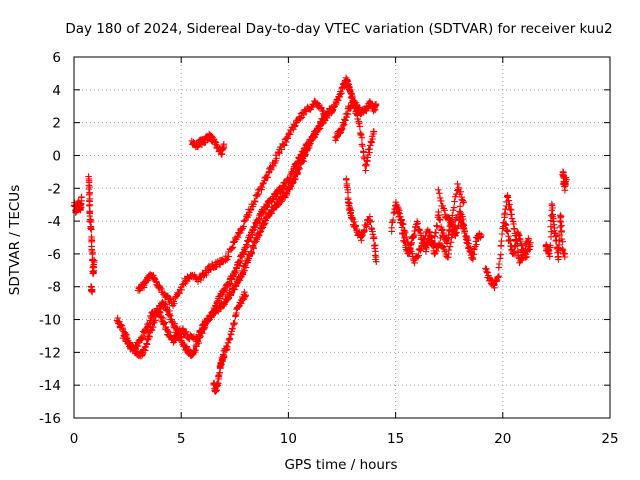 This screenshot has height=480, width=640. What do you see at coordinates (56, 156) in the screenshot?
I see `y-tick-label: 0` at bounding box center [56, 156].